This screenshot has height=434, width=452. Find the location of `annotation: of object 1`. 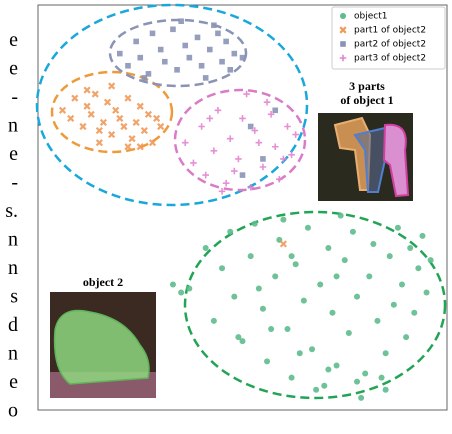

annotation: of object 1 is located at coordinates (366, 100).